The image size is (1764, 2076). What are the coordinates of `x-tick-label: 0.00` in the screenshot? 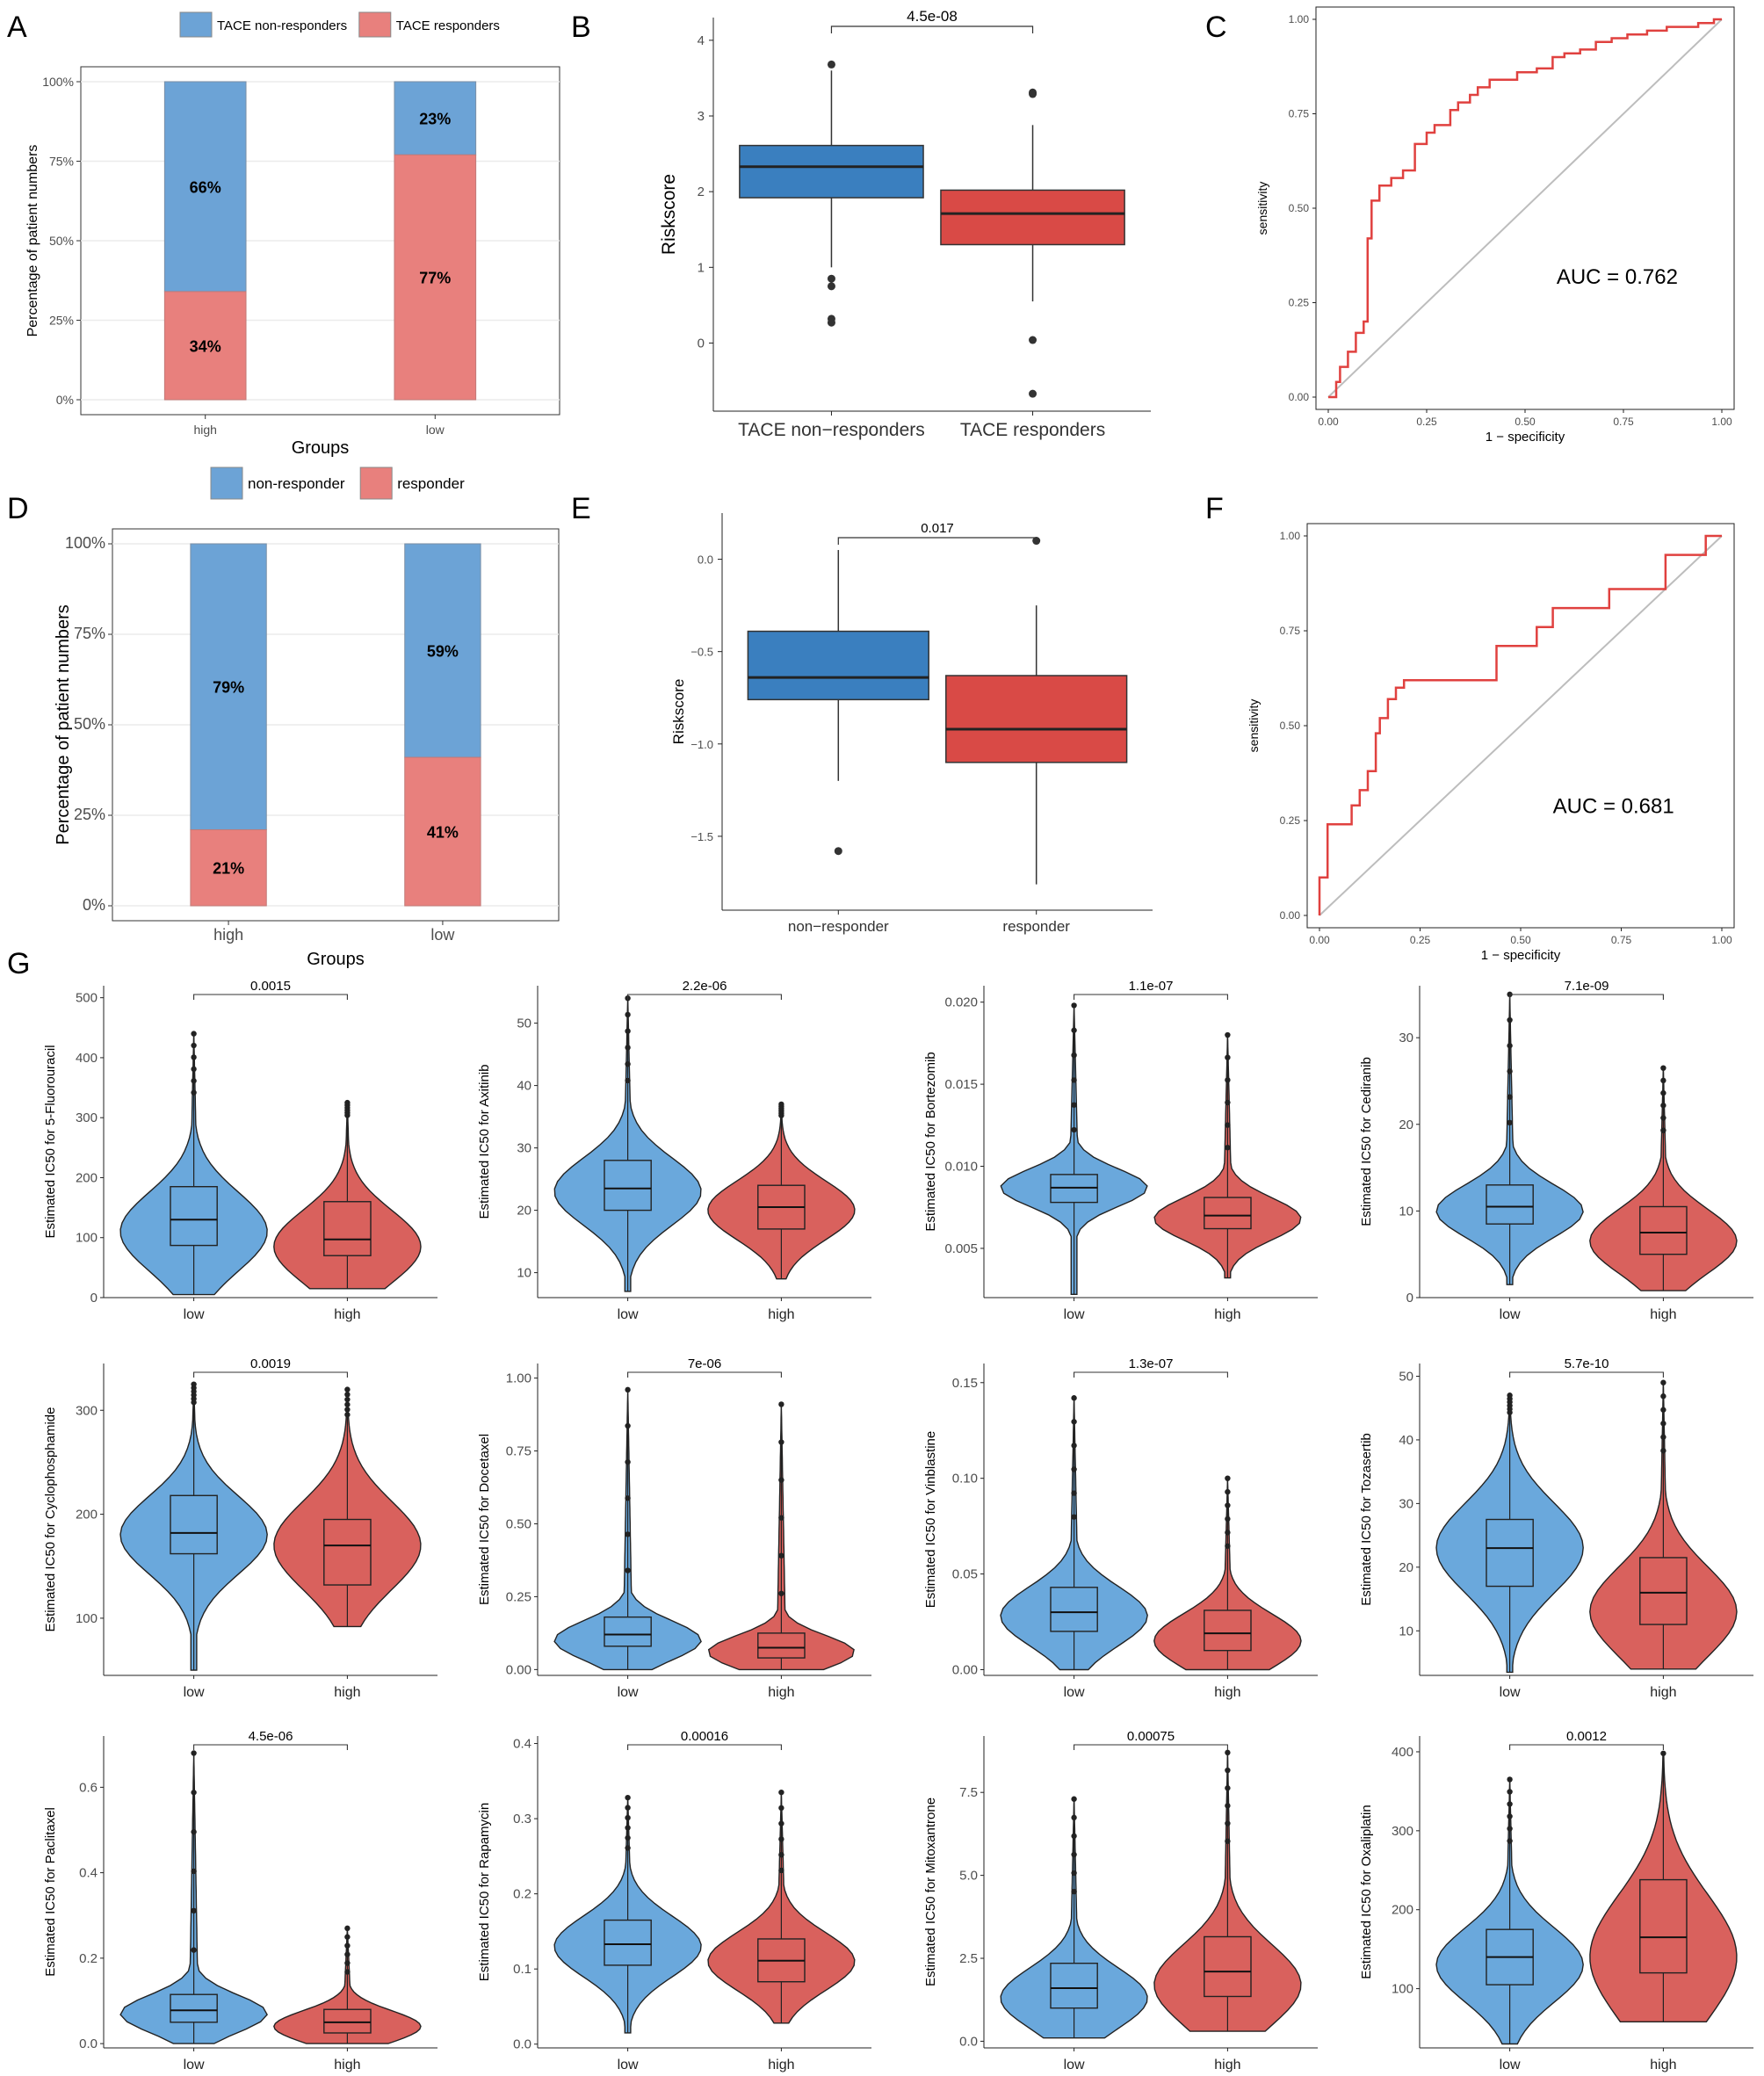 It's located at (1319, 940).